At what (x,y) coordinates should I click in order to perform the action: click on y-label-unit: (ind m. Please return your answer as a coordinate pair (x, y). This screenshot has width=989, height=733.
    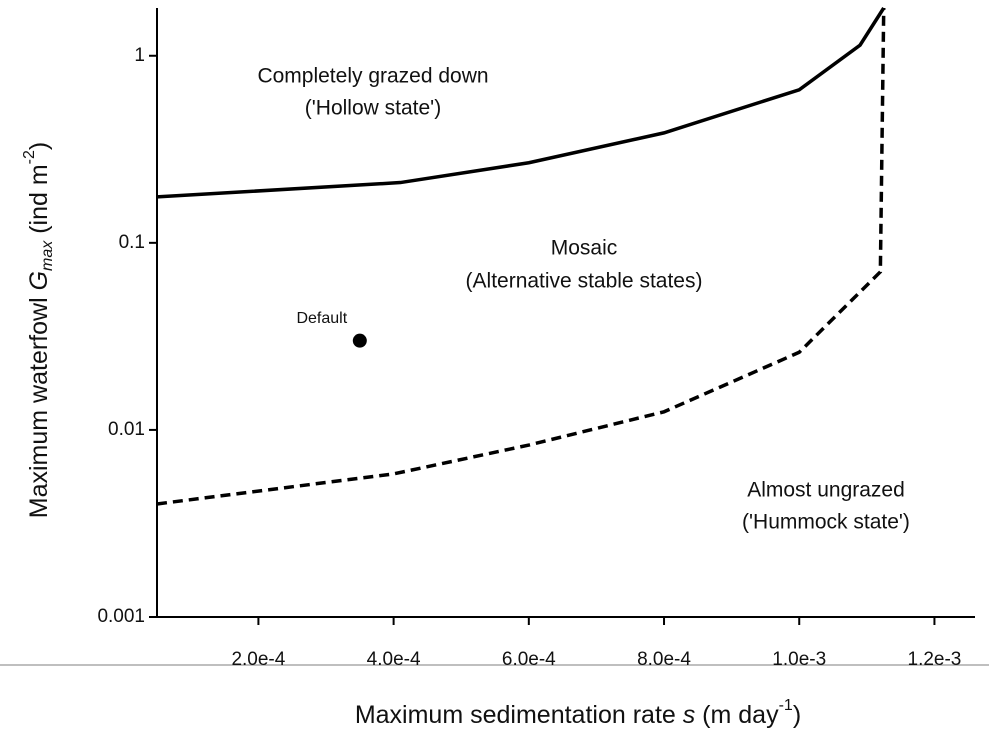
    Looking at the image, I should click on (39, 202).